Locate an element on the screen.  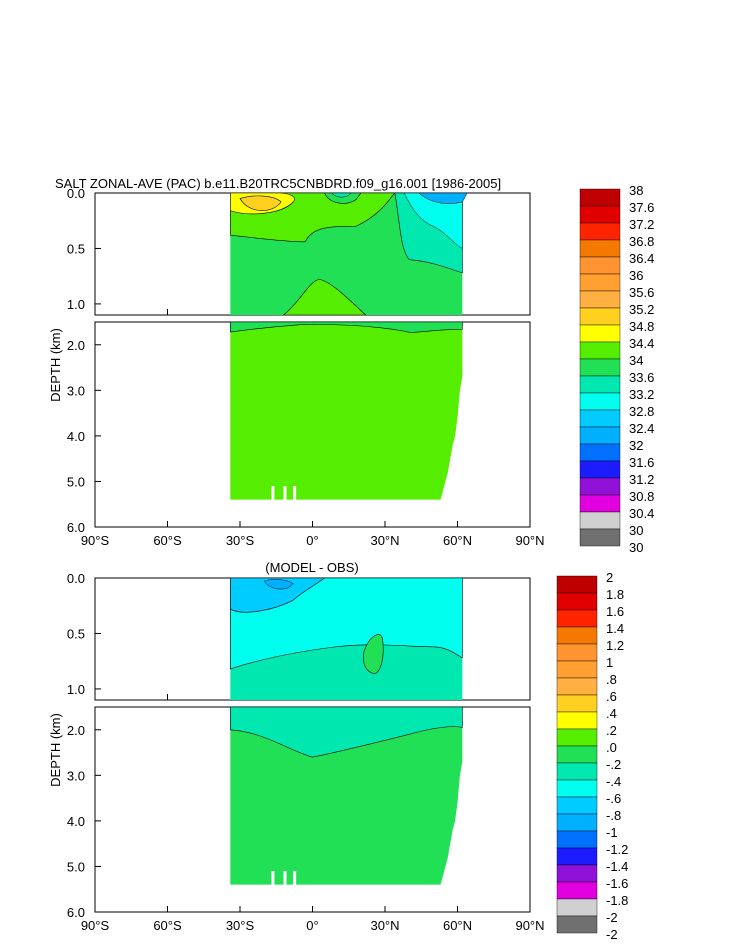
field-surface-fresh-core is located at coordinates (278, 584).